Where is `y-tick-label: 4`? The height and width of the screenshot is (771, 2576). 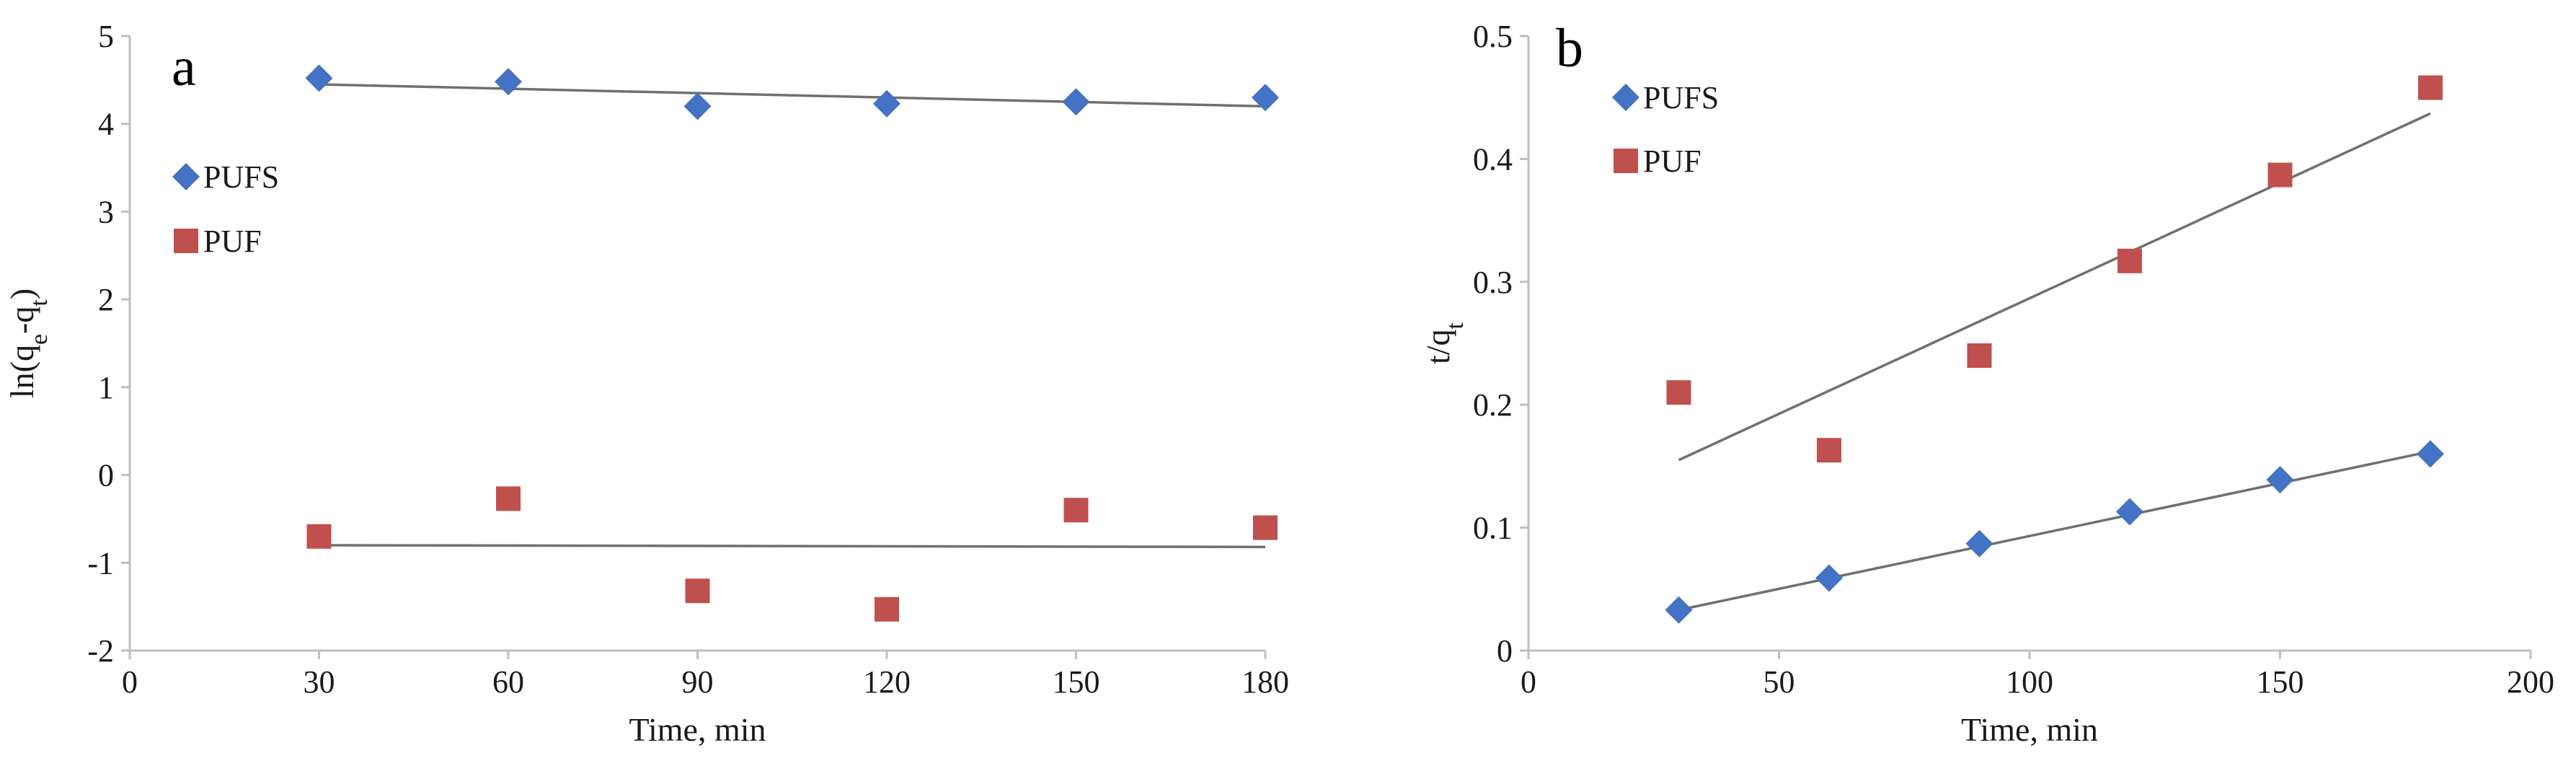 y-tick-label: 4 is located at coordinates (106, 124).